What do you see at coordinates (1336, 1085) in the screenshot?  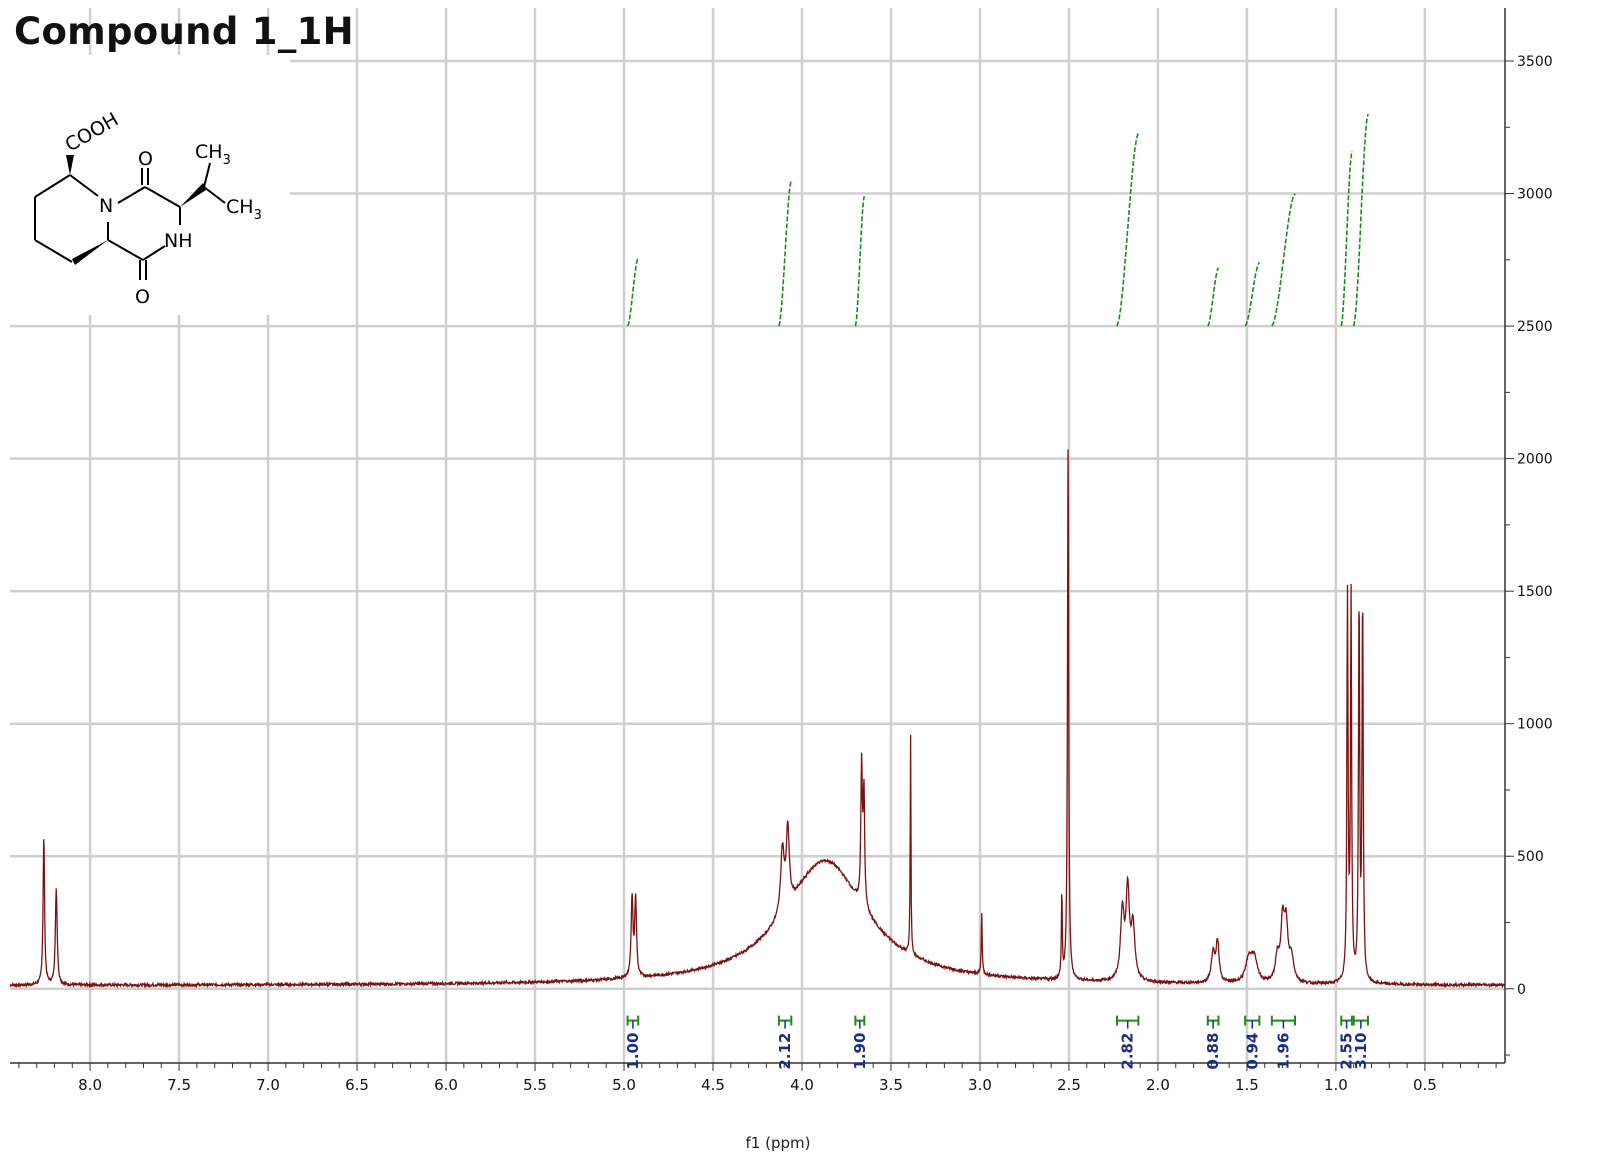 I see `x-tick-label: 1.0` at bounding box center [1336, 1085].